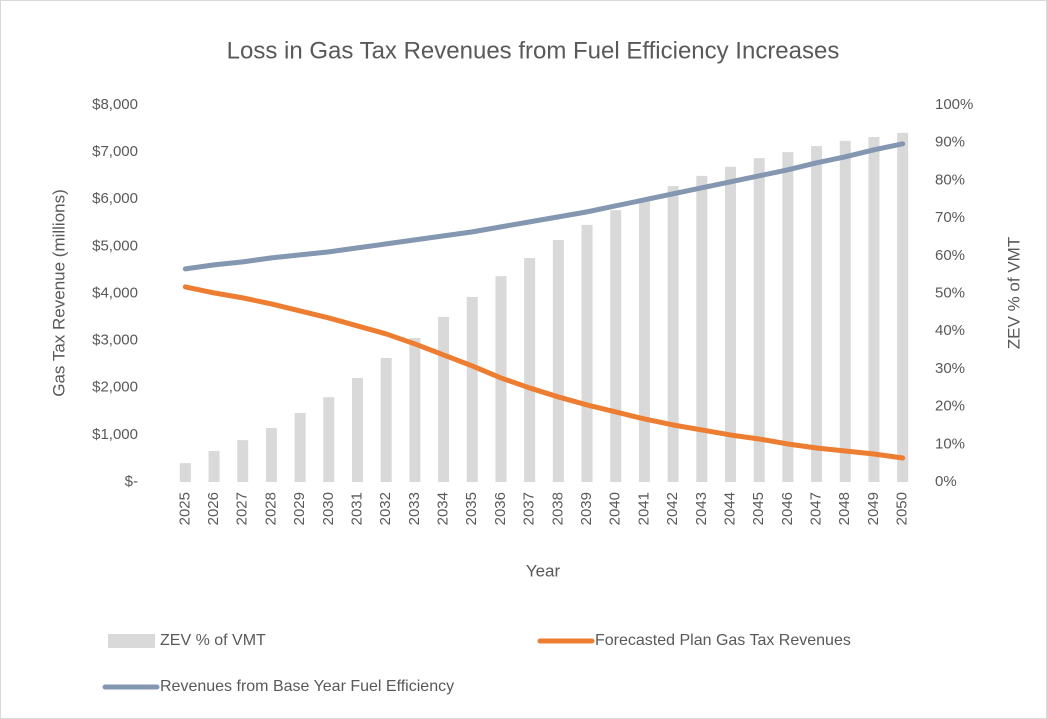 The height and width of the screenshot is (719, 1047). What do you see at coordinates (672, 508) in the screenshot?
I see `x-tick-label: 2042` at bounding box center [672, 508].